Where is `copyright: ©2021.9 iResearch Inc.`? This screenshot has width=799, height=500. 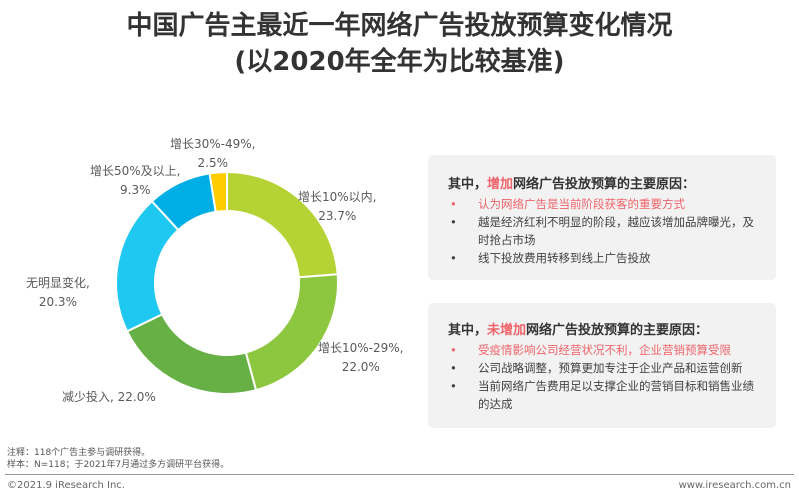
copyright: ©2021.9 iResearch Inc. is located at coordinates (66, 485).